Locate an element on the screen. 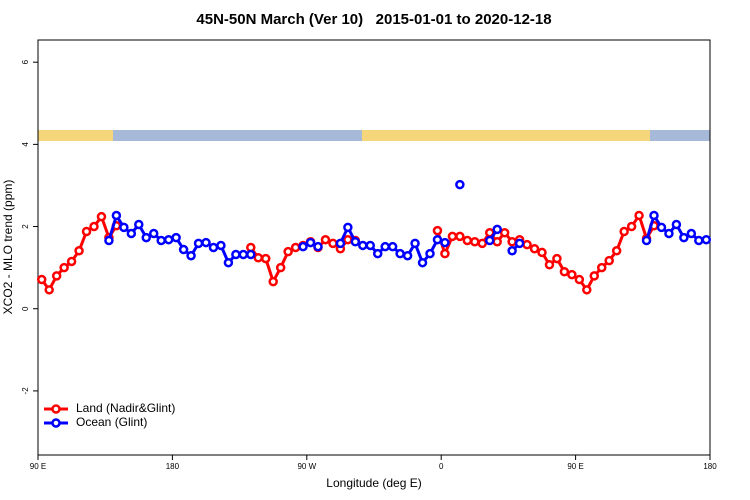 Image resolution: width=750 pixels, height=500 pixels. y-tick-label: 4 is located at coordinates (25, 144).